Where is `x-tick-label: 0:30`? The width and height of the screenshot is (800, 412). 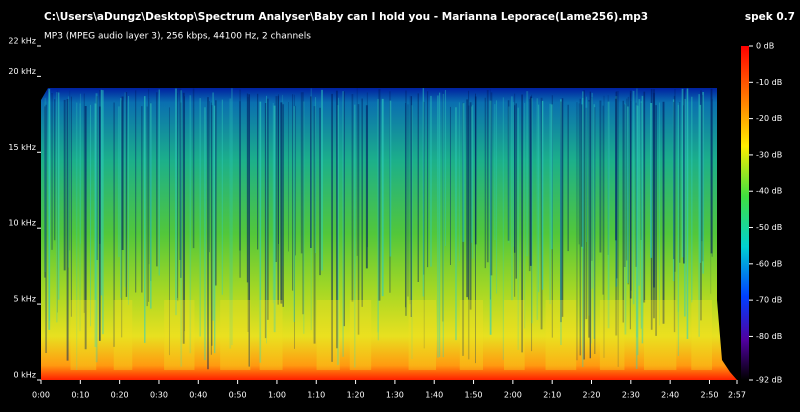 x-tick-label: 0:30 is located at coordinates (159, 395).